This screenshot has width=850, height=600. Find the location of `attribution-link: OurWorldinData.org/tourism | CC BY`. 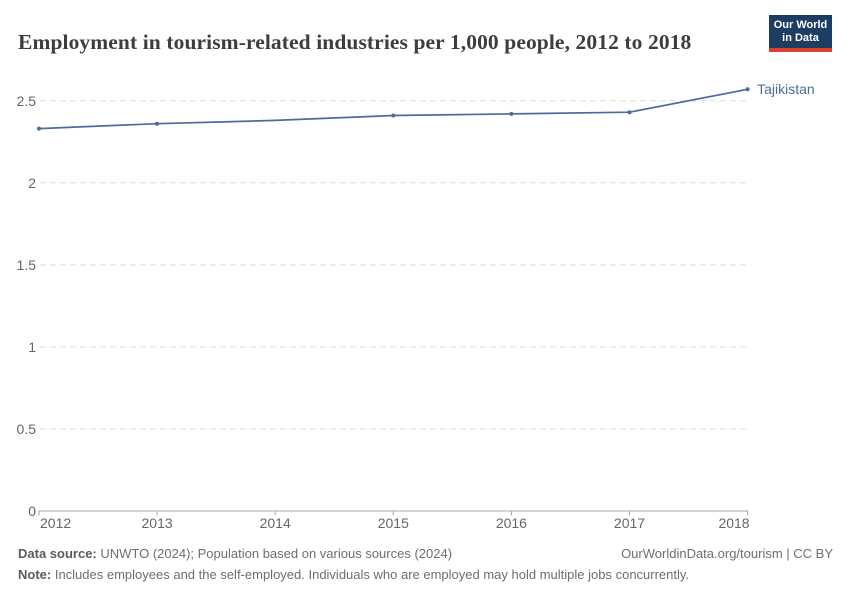

attribution-link: OurWorldinData.org/tourism | CC BY is located at coordinates (727, 553).